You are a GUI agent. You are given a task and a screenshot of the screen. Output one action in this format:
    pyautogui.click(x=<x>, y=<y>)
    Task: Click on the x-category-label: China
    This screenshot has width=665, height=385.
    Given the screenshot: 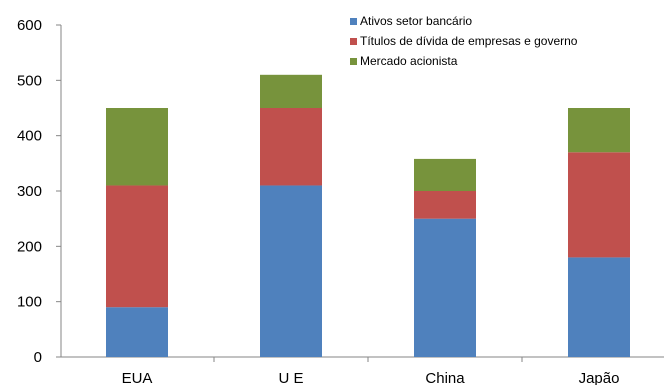 What is the action you would take?
    pyautogui.click(x=445, y=377)
    